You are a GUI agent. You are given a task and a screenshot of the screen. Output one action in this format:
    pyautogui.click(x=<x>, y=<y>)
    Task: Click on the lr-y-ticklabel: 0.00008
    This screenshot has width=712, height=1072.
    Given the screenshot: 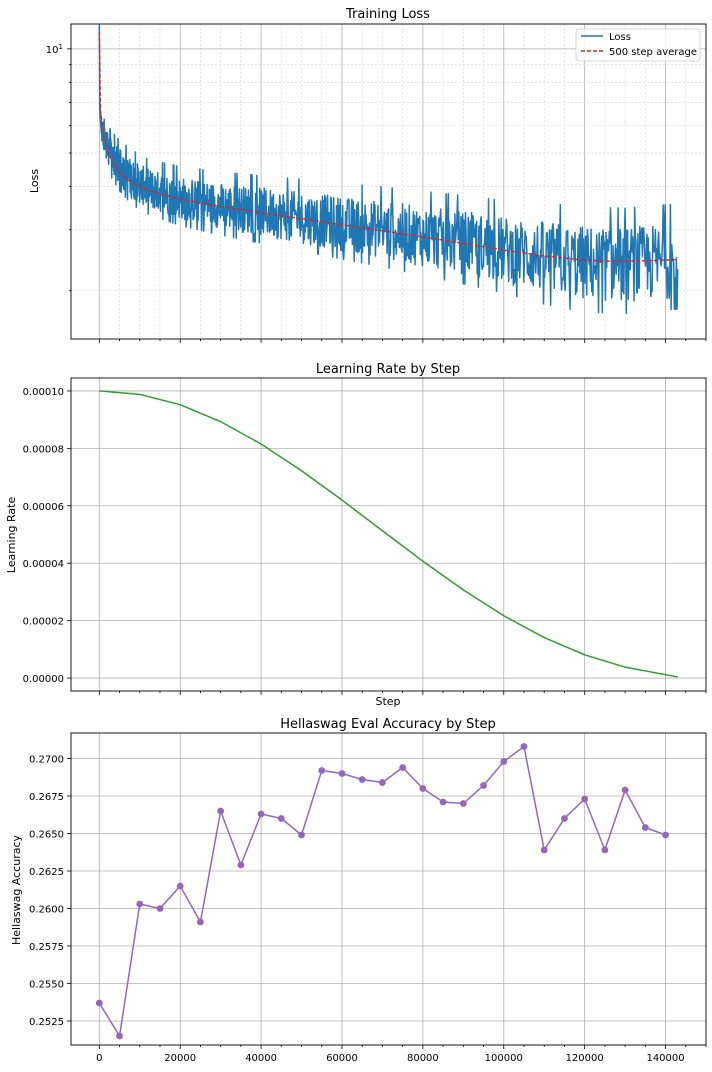 What is the action you would take?
    pyautogui.click(x=43, y=449)
    